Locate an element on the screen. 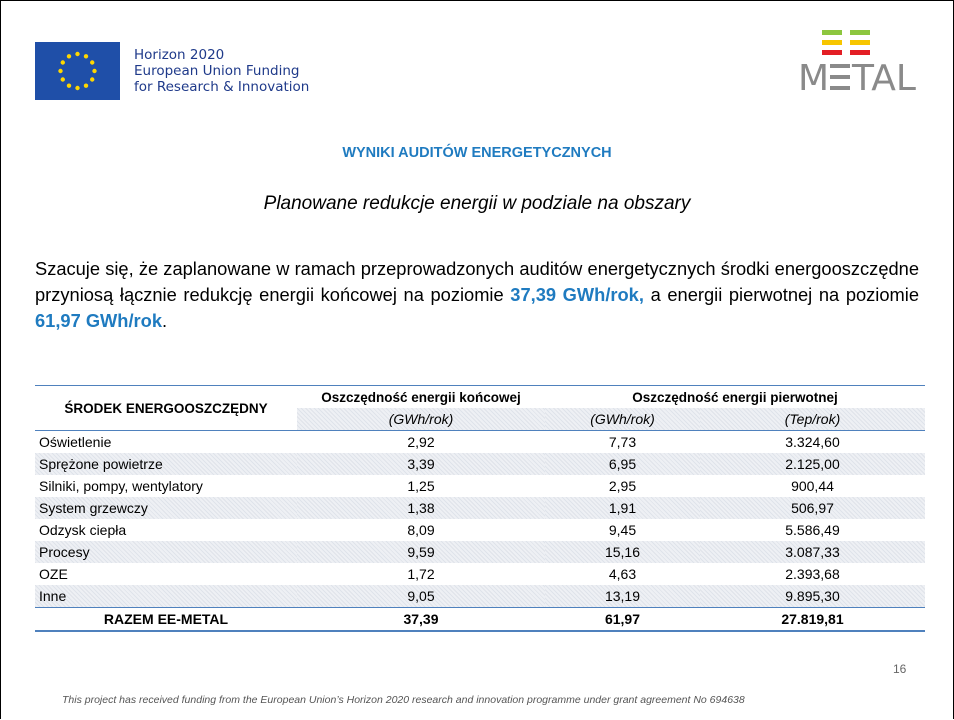 The height and width of the screenshot is (720, 954). total-cell: 27.819,81 is located at coordinates (812, 619).